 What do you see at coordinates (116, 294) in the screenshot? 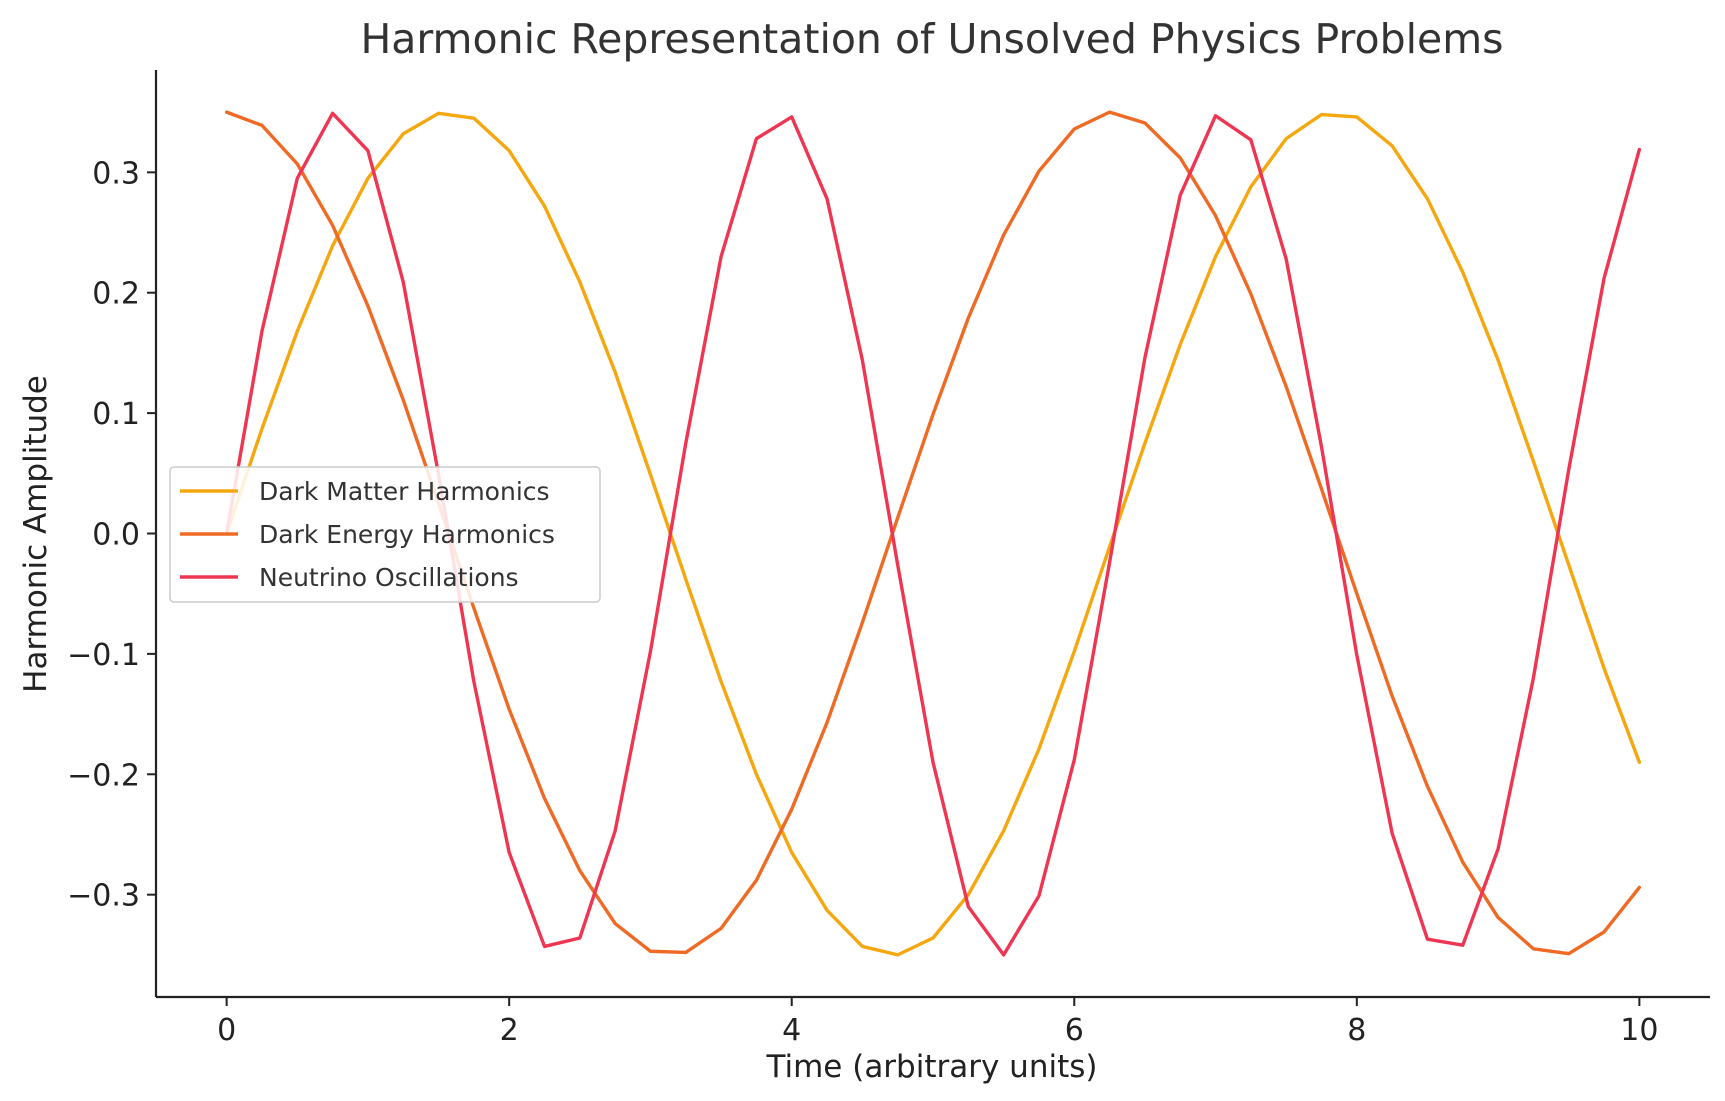
I see `y-tick-label: 0.2` at bounding box center [116, 294].